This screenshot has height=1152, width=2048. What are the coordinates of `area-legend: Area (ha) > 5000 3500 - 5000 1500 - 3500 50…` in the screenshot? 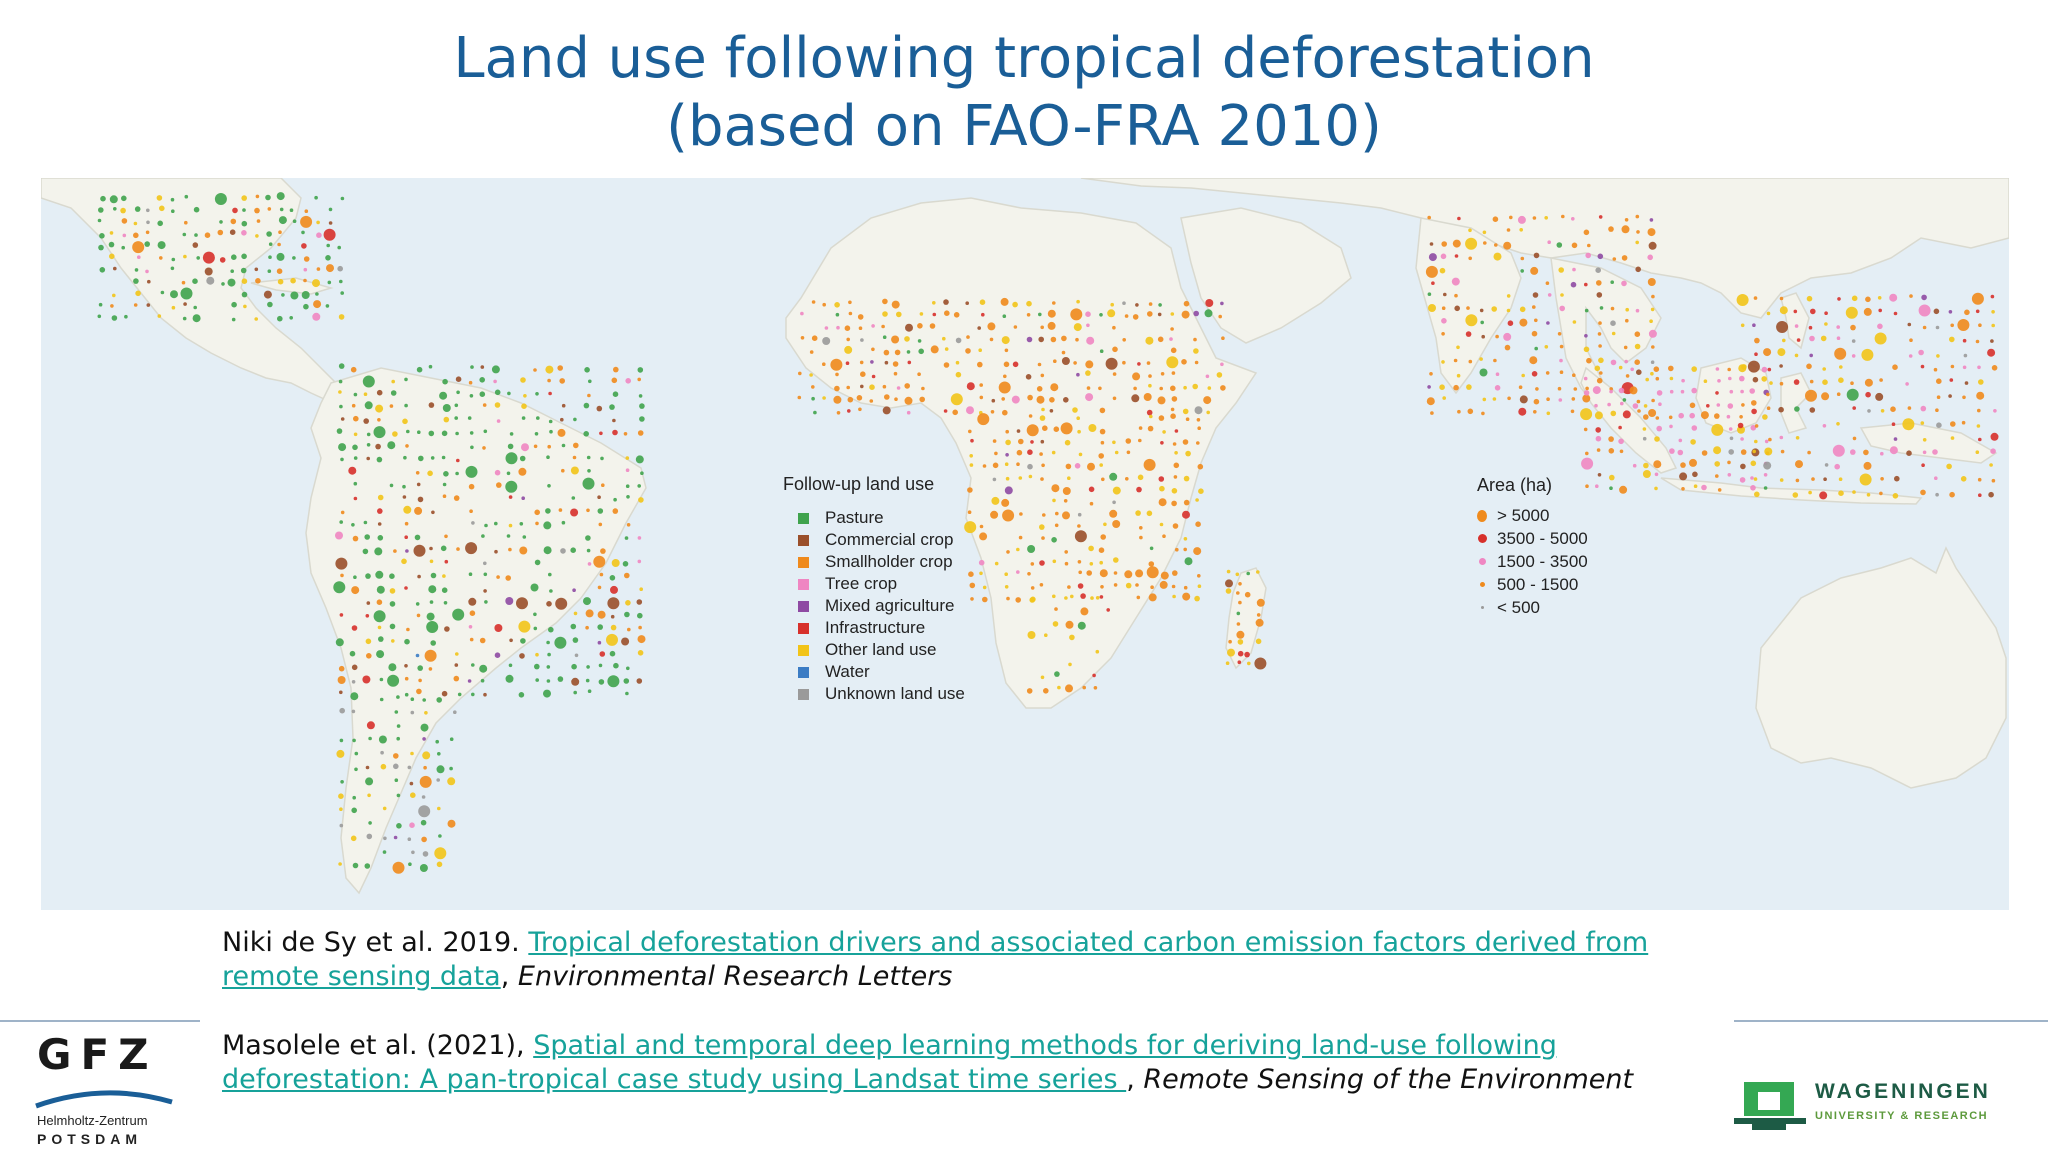 It's located at (1532, 547).